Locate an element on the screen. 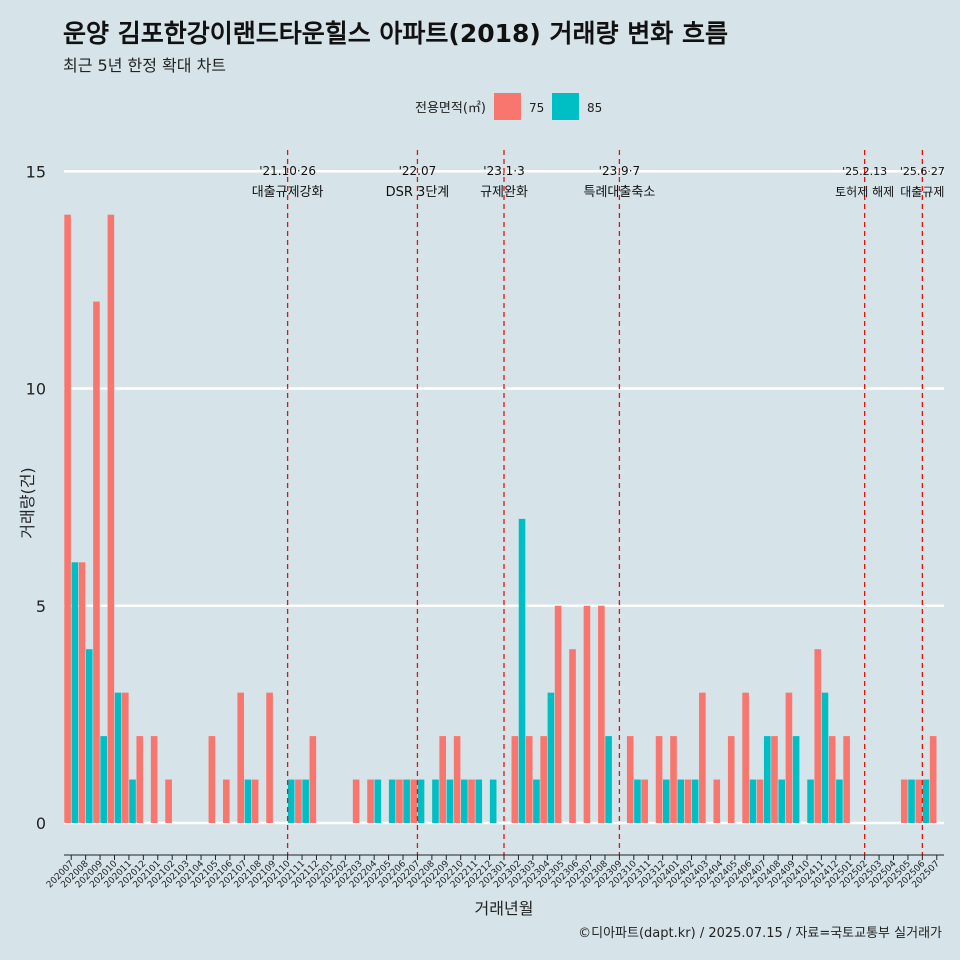 This screenshot has width=960, height=960. event-label-202309: 특례대출축소 is located at coordinates (620, 192).